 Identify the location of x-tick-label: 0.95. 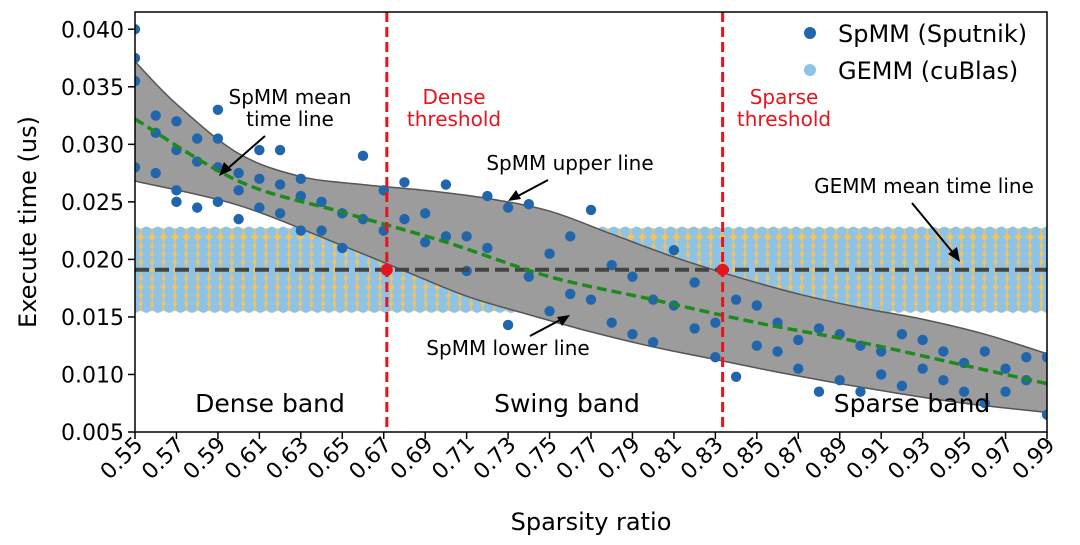
(951, 459).